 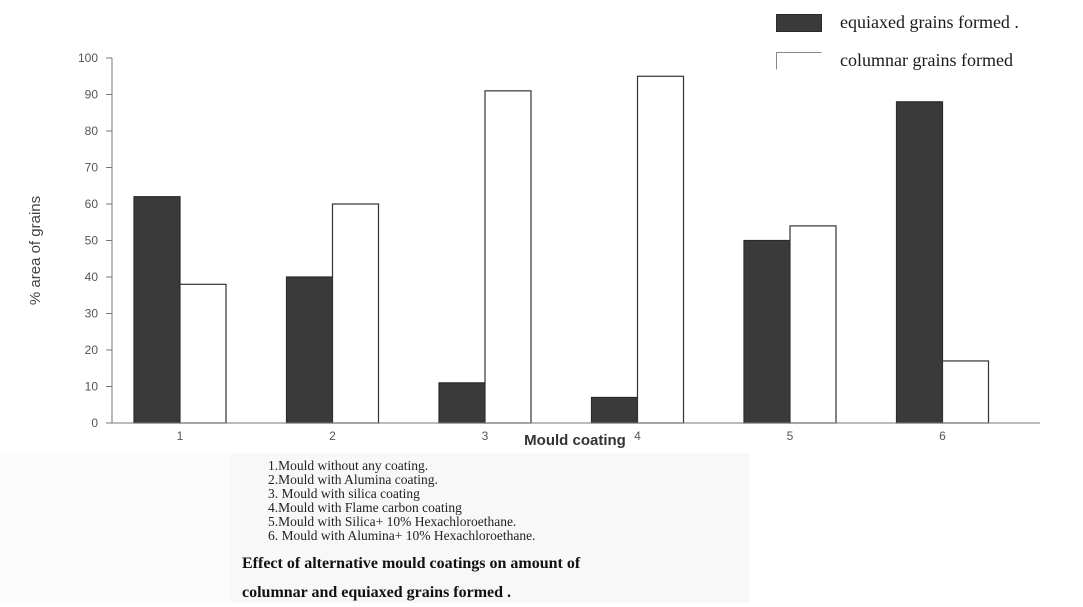 I want to click on y-axis: 0 10 20 30 40 50 60 70 80 90 100, so click(x=95, y=240).